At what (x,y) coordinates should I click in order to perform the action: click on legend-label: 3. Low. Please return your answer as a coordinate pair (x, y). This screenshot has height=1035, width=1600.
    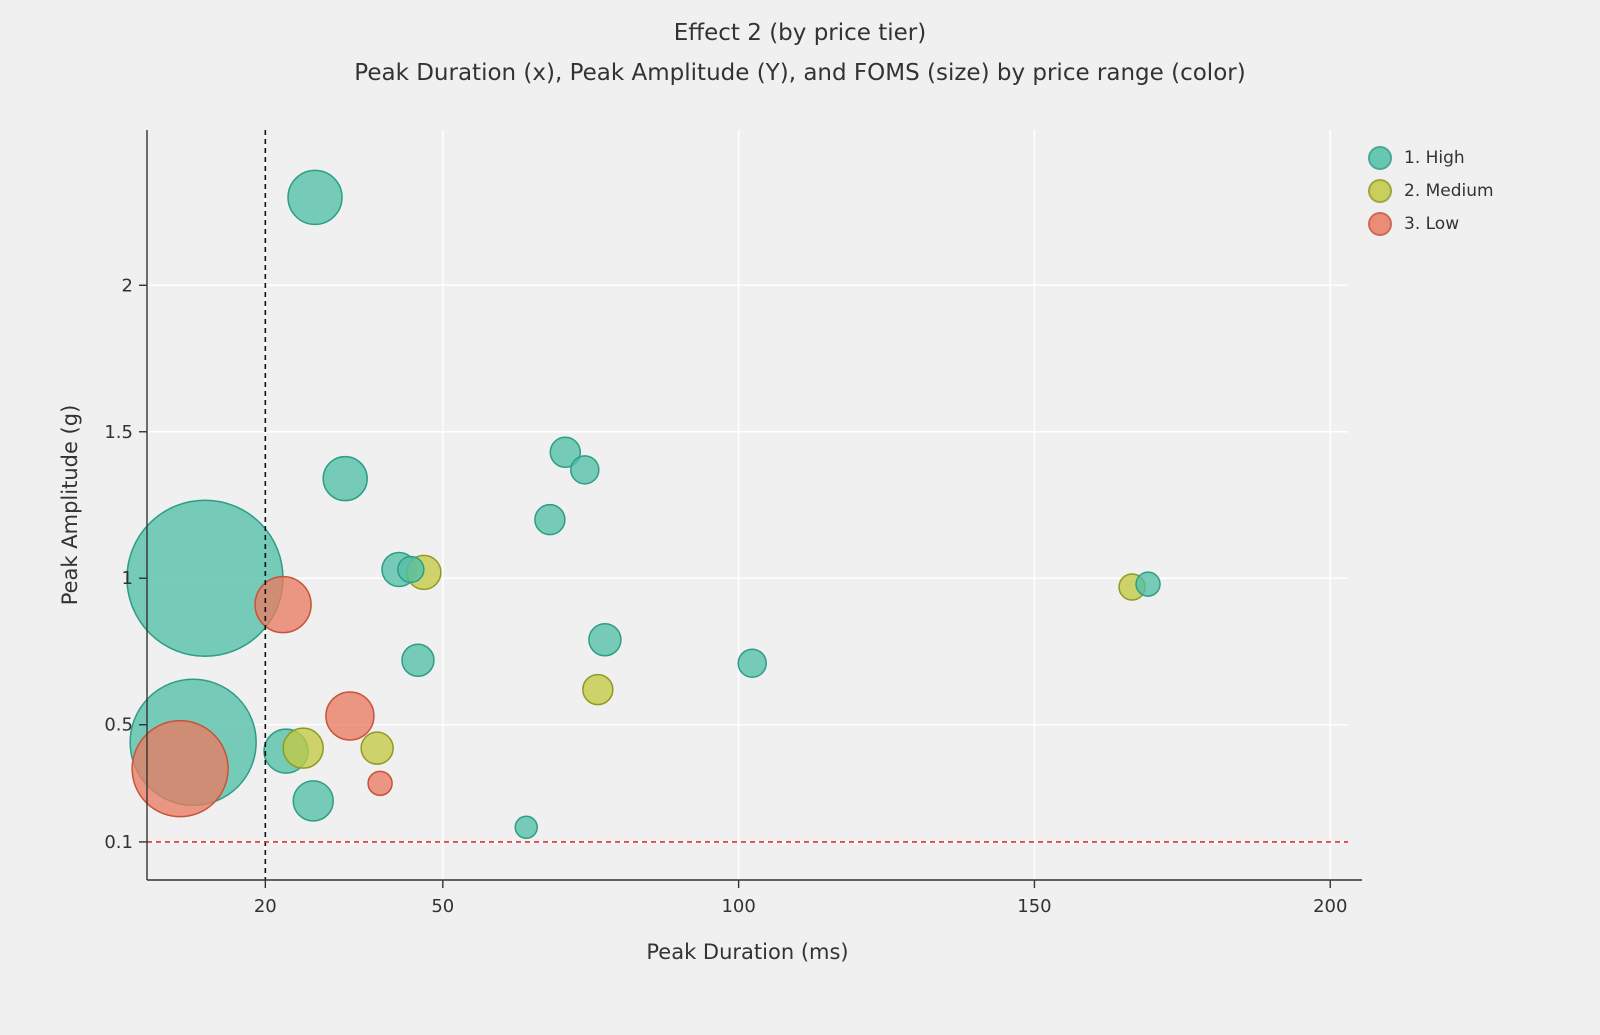
    Looking at the image, I should click on (1432, 224).